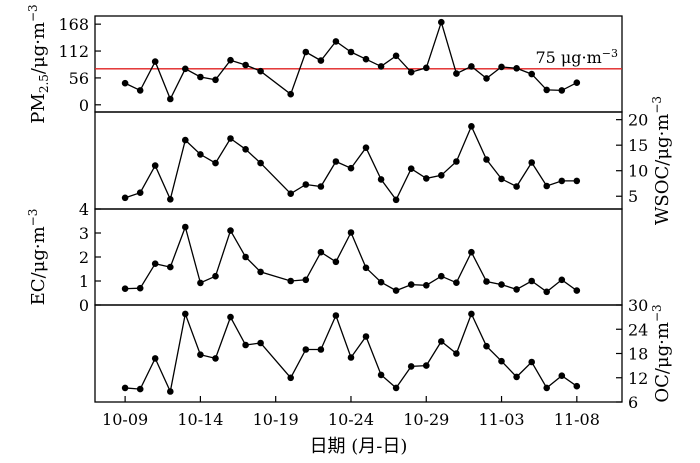 Image resolution: width=700 pixels, height=463 pixels. I want to click on y-tick-label: 18, so click(638, 354).